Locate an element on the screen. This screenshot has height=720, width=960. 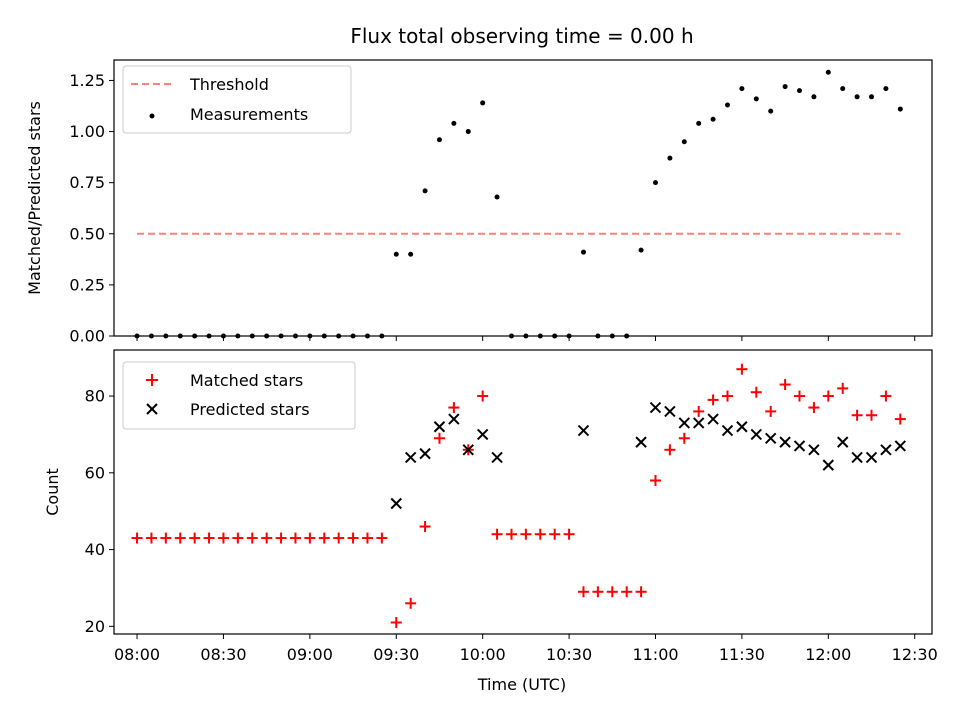
bottom-panel-ylabel: Count is located at coordinates (52, 492).